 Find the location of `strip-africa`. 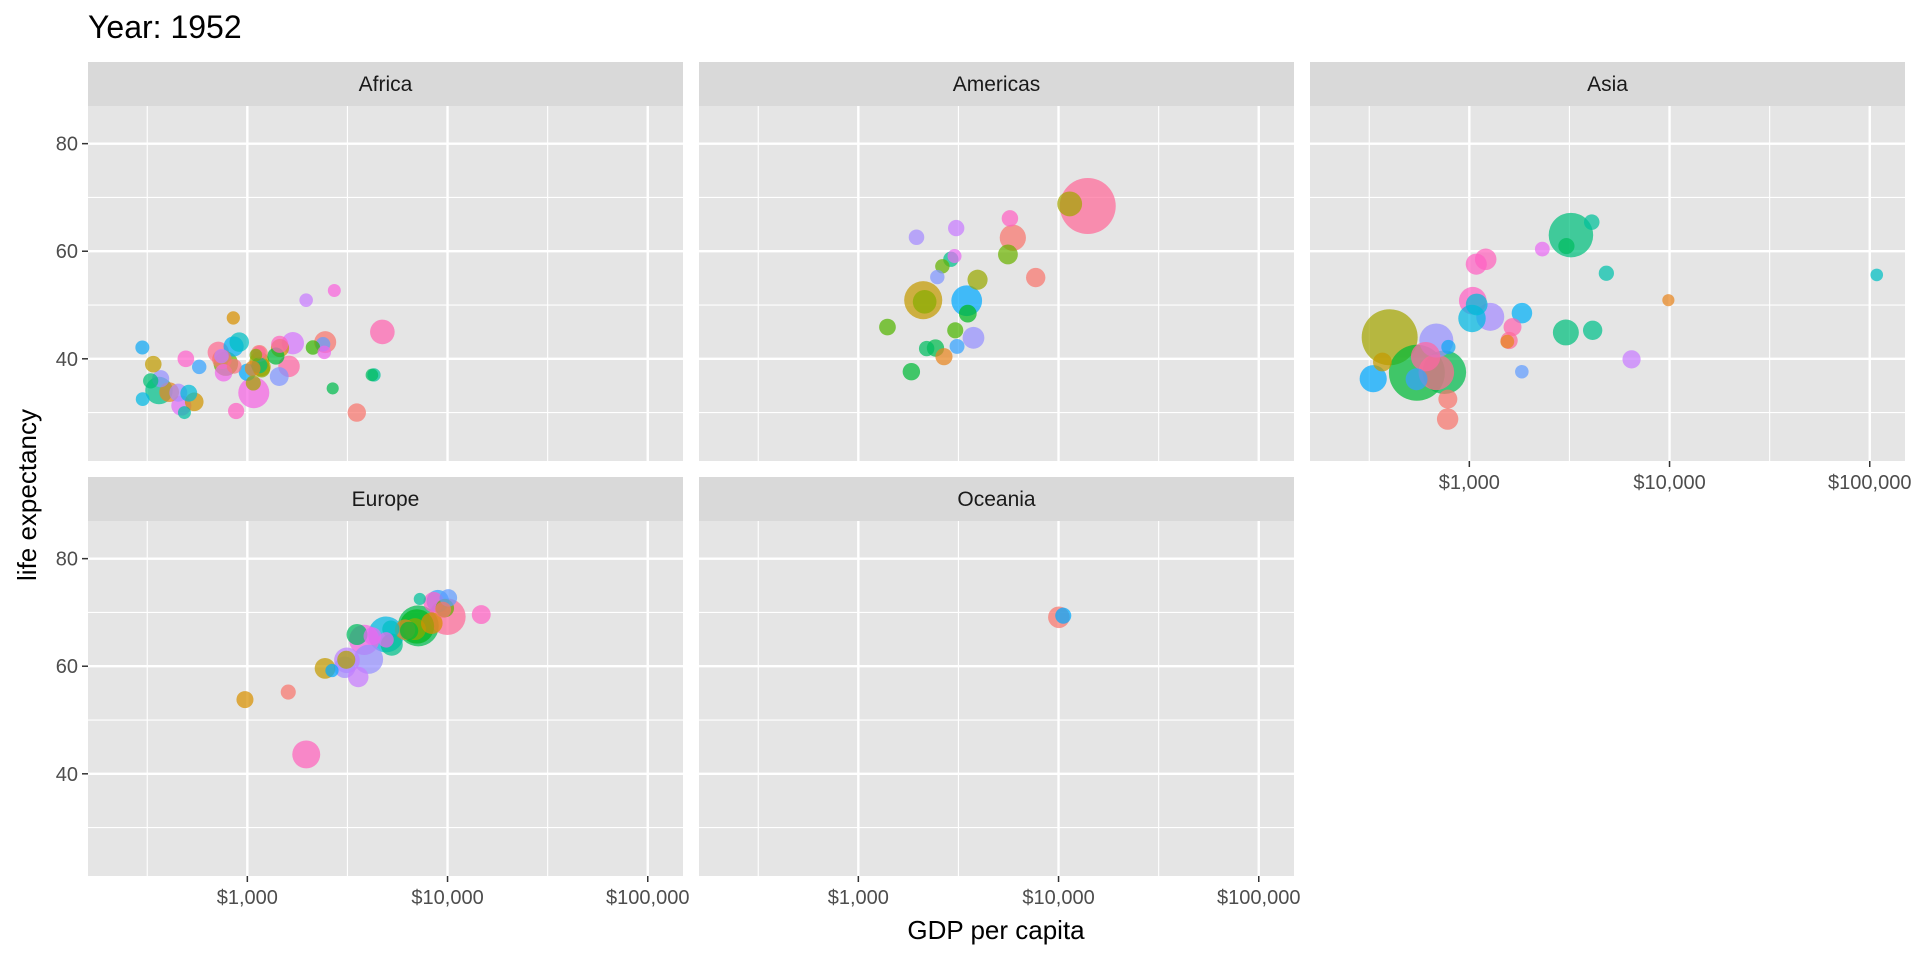

strip-africa is located at coordinates (385, 84).